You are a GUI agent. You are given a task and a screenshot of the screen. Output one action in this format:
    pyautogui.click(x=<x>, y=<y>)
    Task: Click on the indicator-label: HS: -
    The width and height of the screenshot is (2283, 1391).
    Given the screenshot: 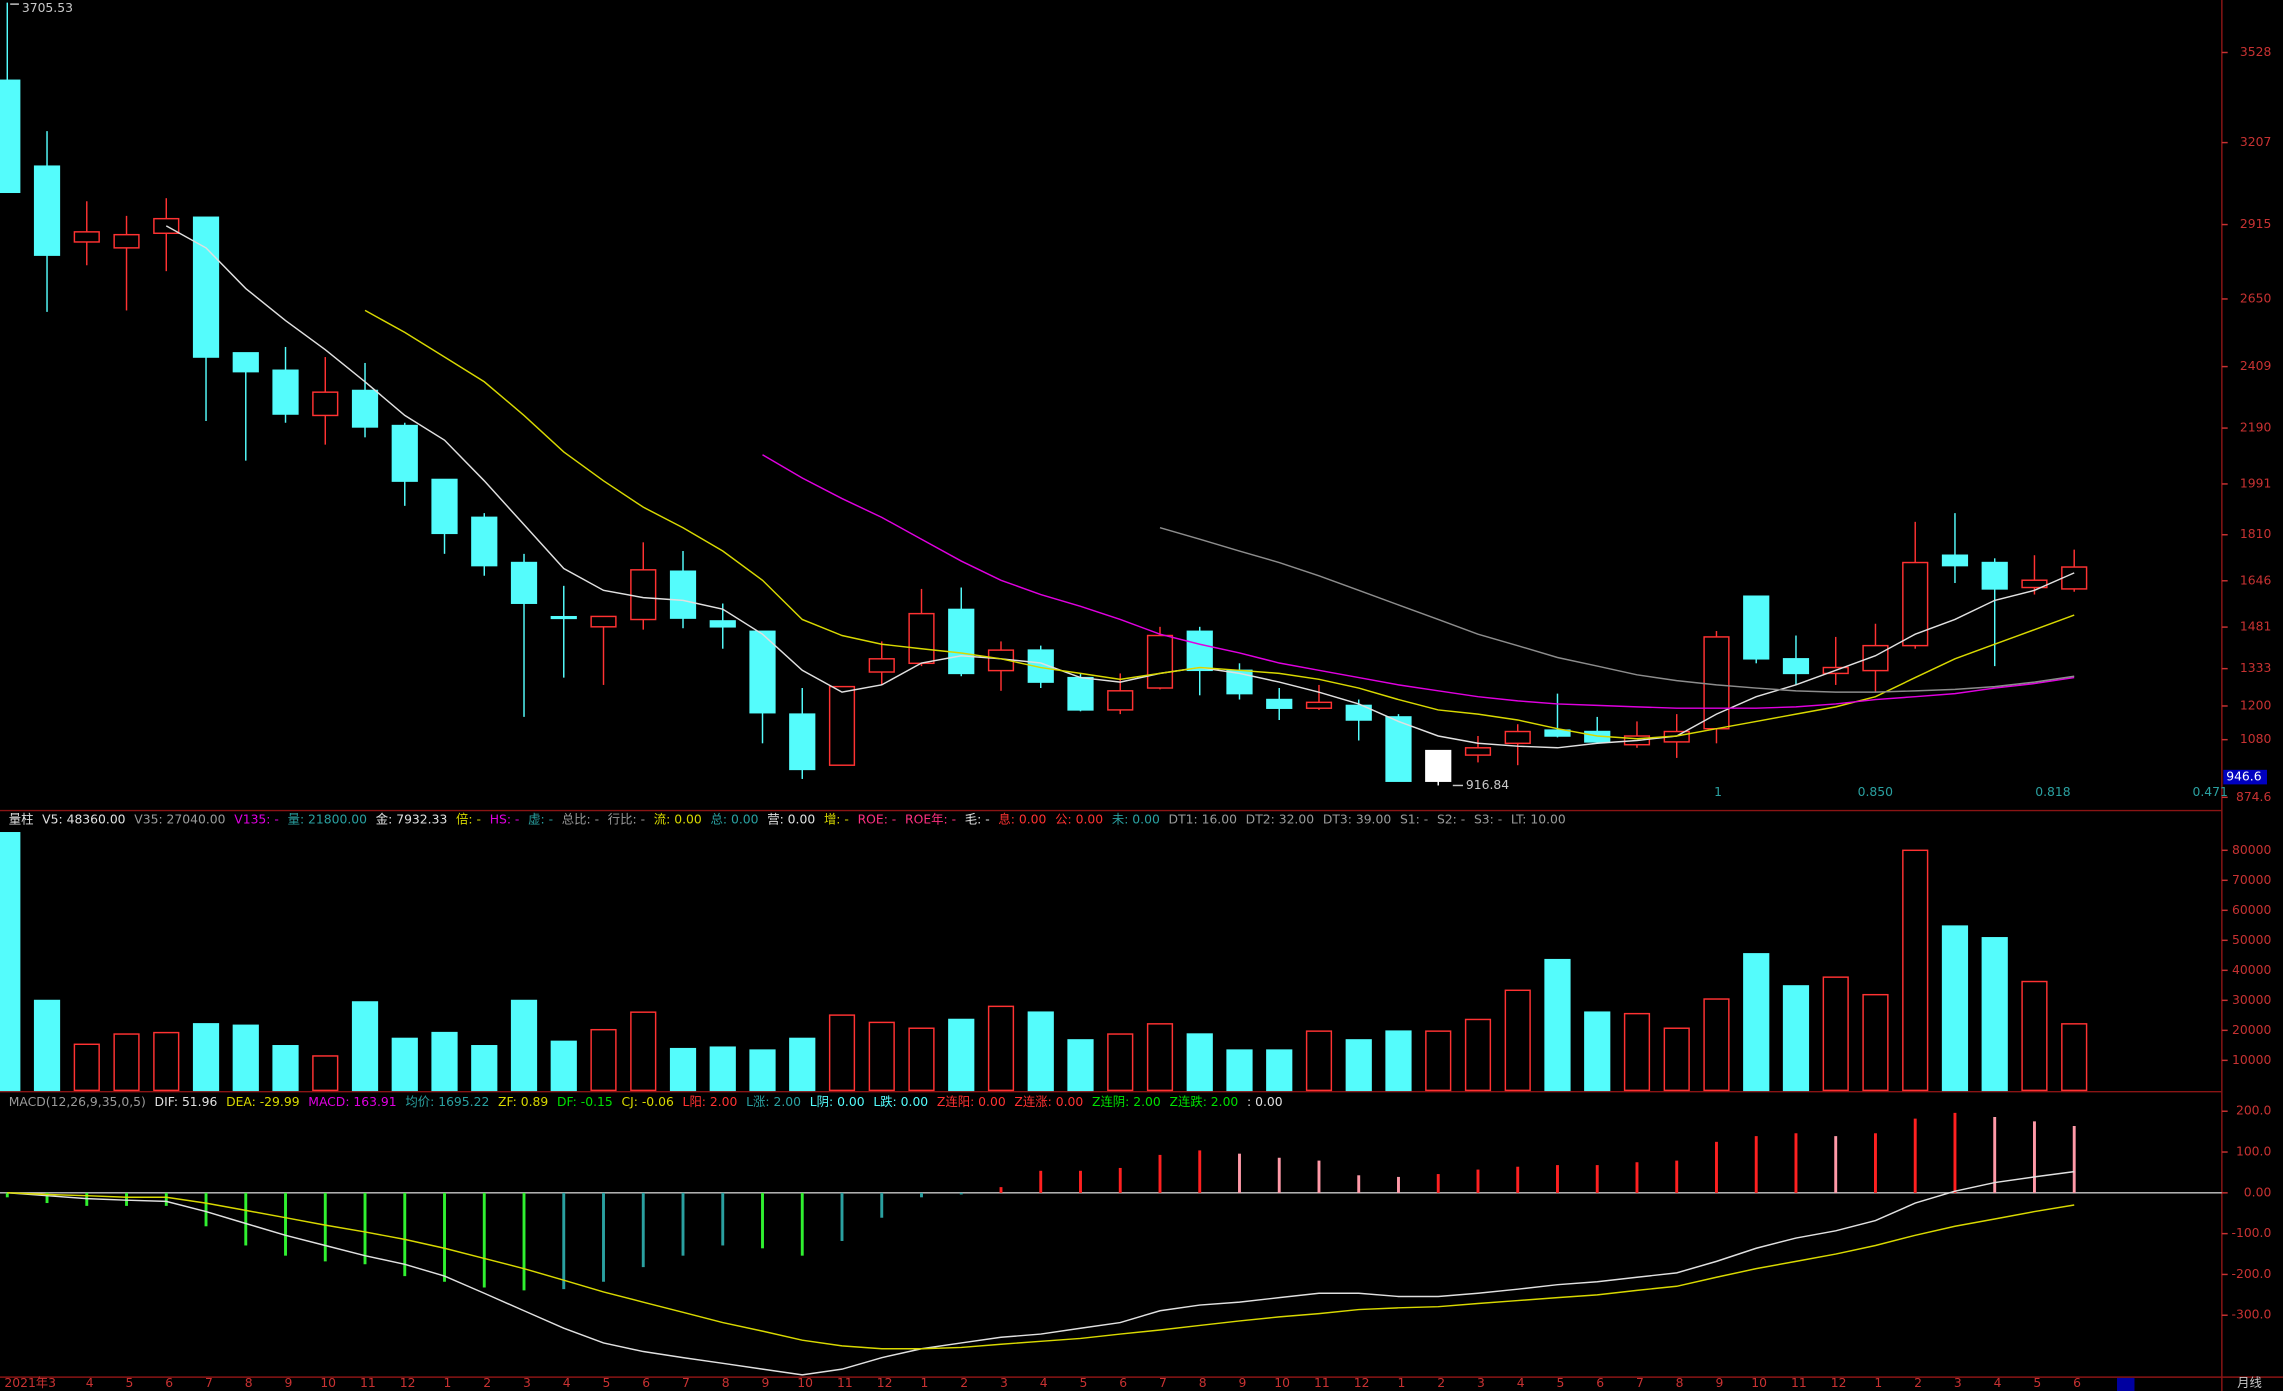 What is the action you would take?
    pyautogui.click(x=505, y=820)
    